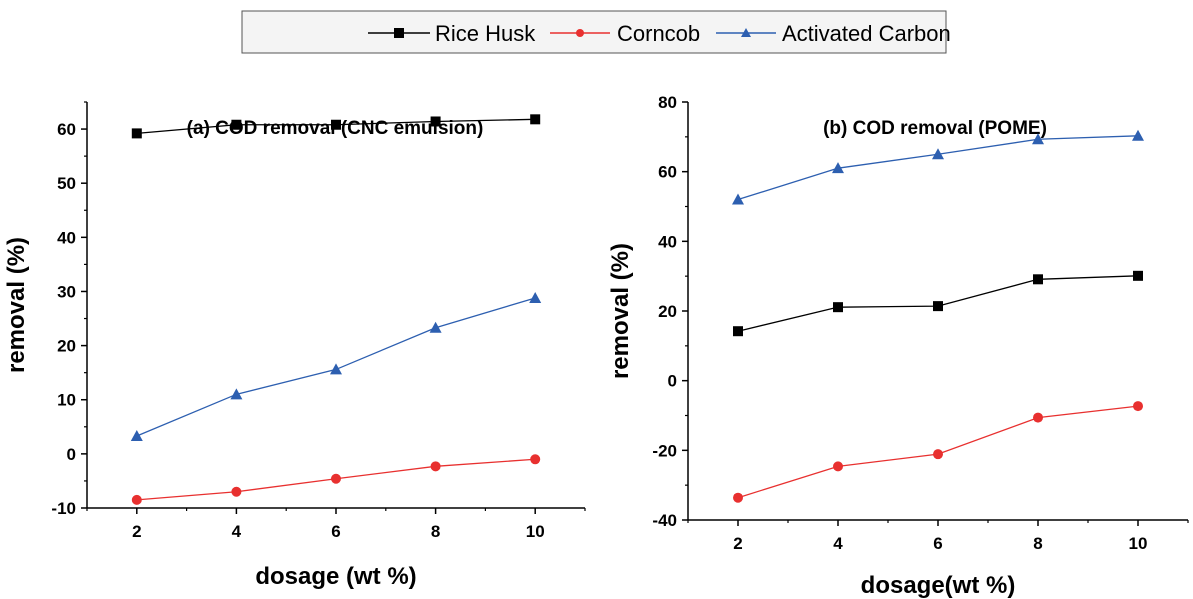 The height and width of the screenshot is (599, 1193). Describe the element at coordinates (399, 33) in the screenshot. I see `square-marker-icon` at that location.